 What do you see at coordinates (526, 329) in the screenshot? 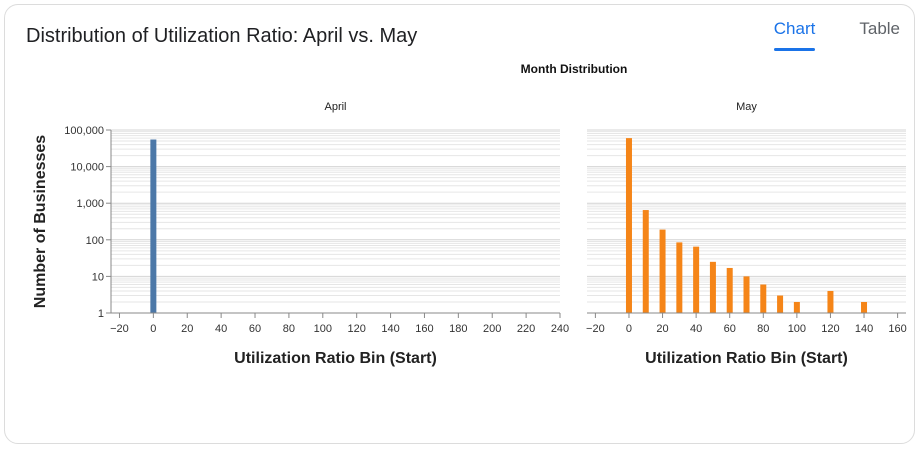
I see `x-tick-label: 220` at bounding box center [526, 329].